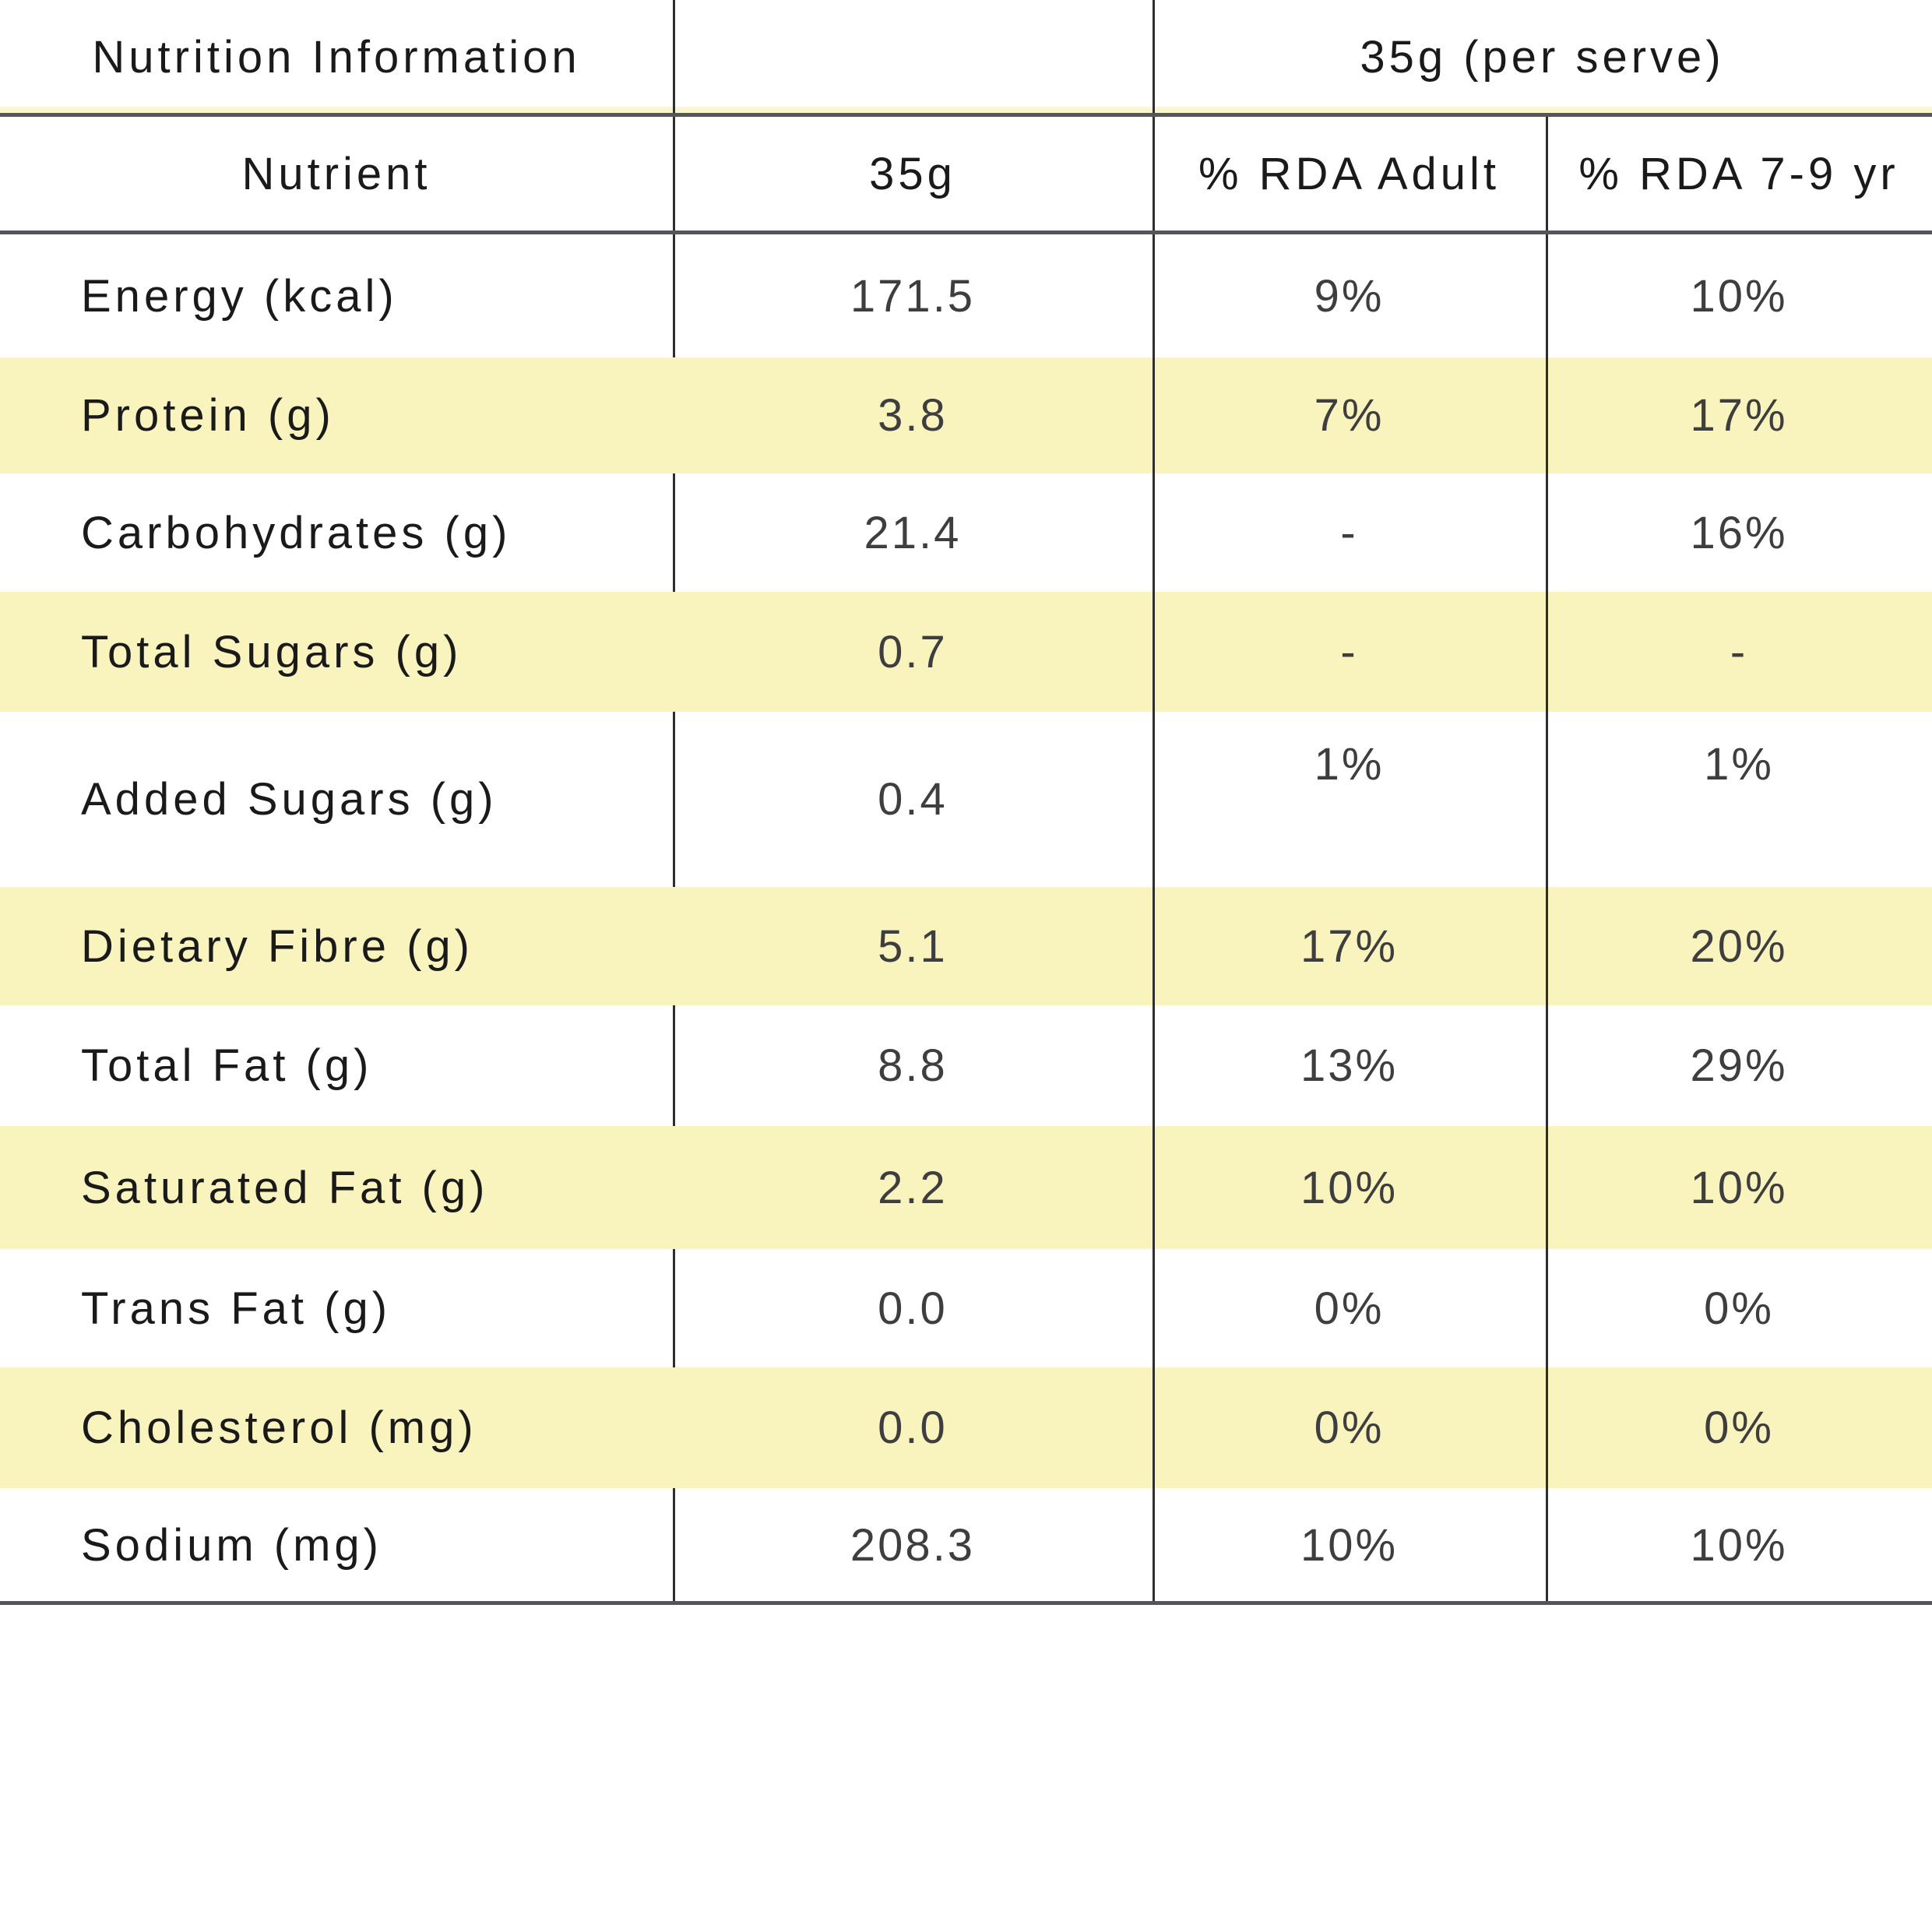 This screenshot has height=1932, width=1932. What do you see at coordinates (277, 946) in the screenshot?
I see `nutrient-label: Dietary Fibre (g)` at bounding box center [277, 946].